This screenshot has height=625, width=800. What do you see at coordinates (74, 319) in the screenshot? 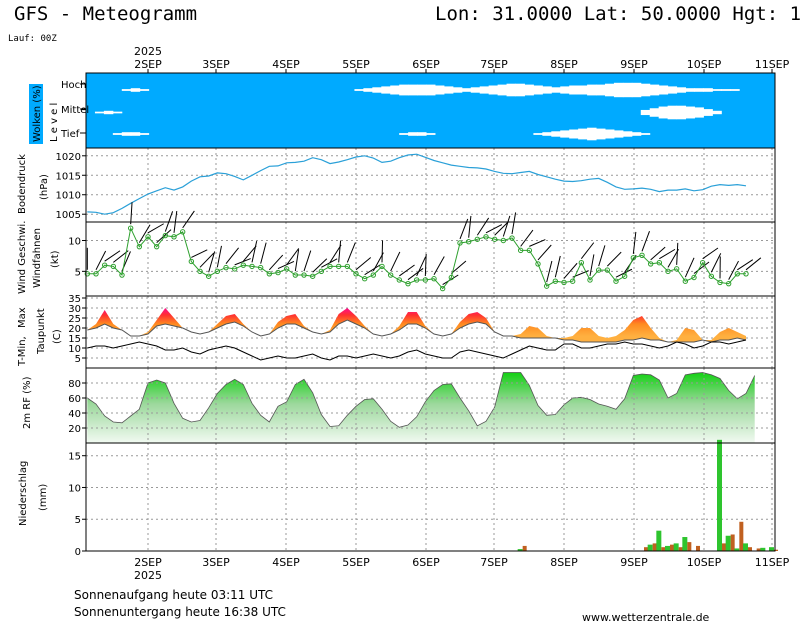
I see `temperature-ytick-label: 25` at bounding box center [74, 319].